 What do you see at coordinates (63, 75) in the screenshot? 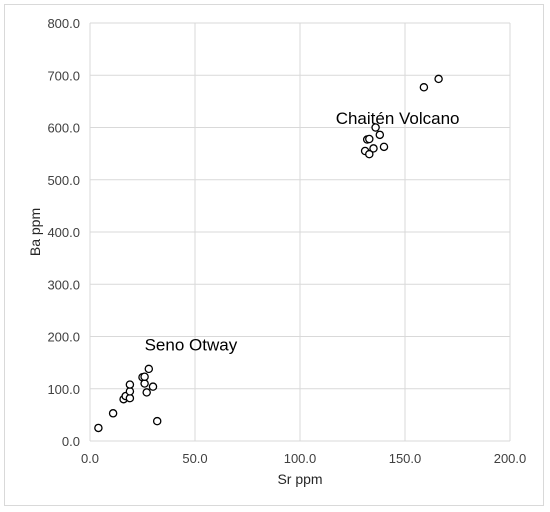
I see `y-tick-label: 700.0` at bounding box center [63, 75].